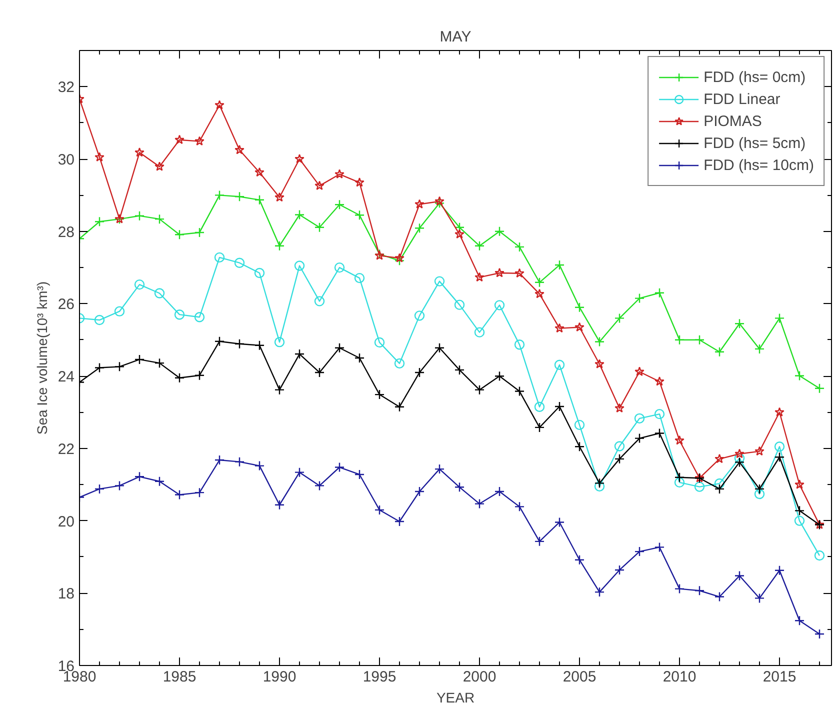 The image size is (834, 725). What do you see at coordinates (66, 377) in the screenshot?
I see `y-tick-label: 24` at bounding box center [66, 377].